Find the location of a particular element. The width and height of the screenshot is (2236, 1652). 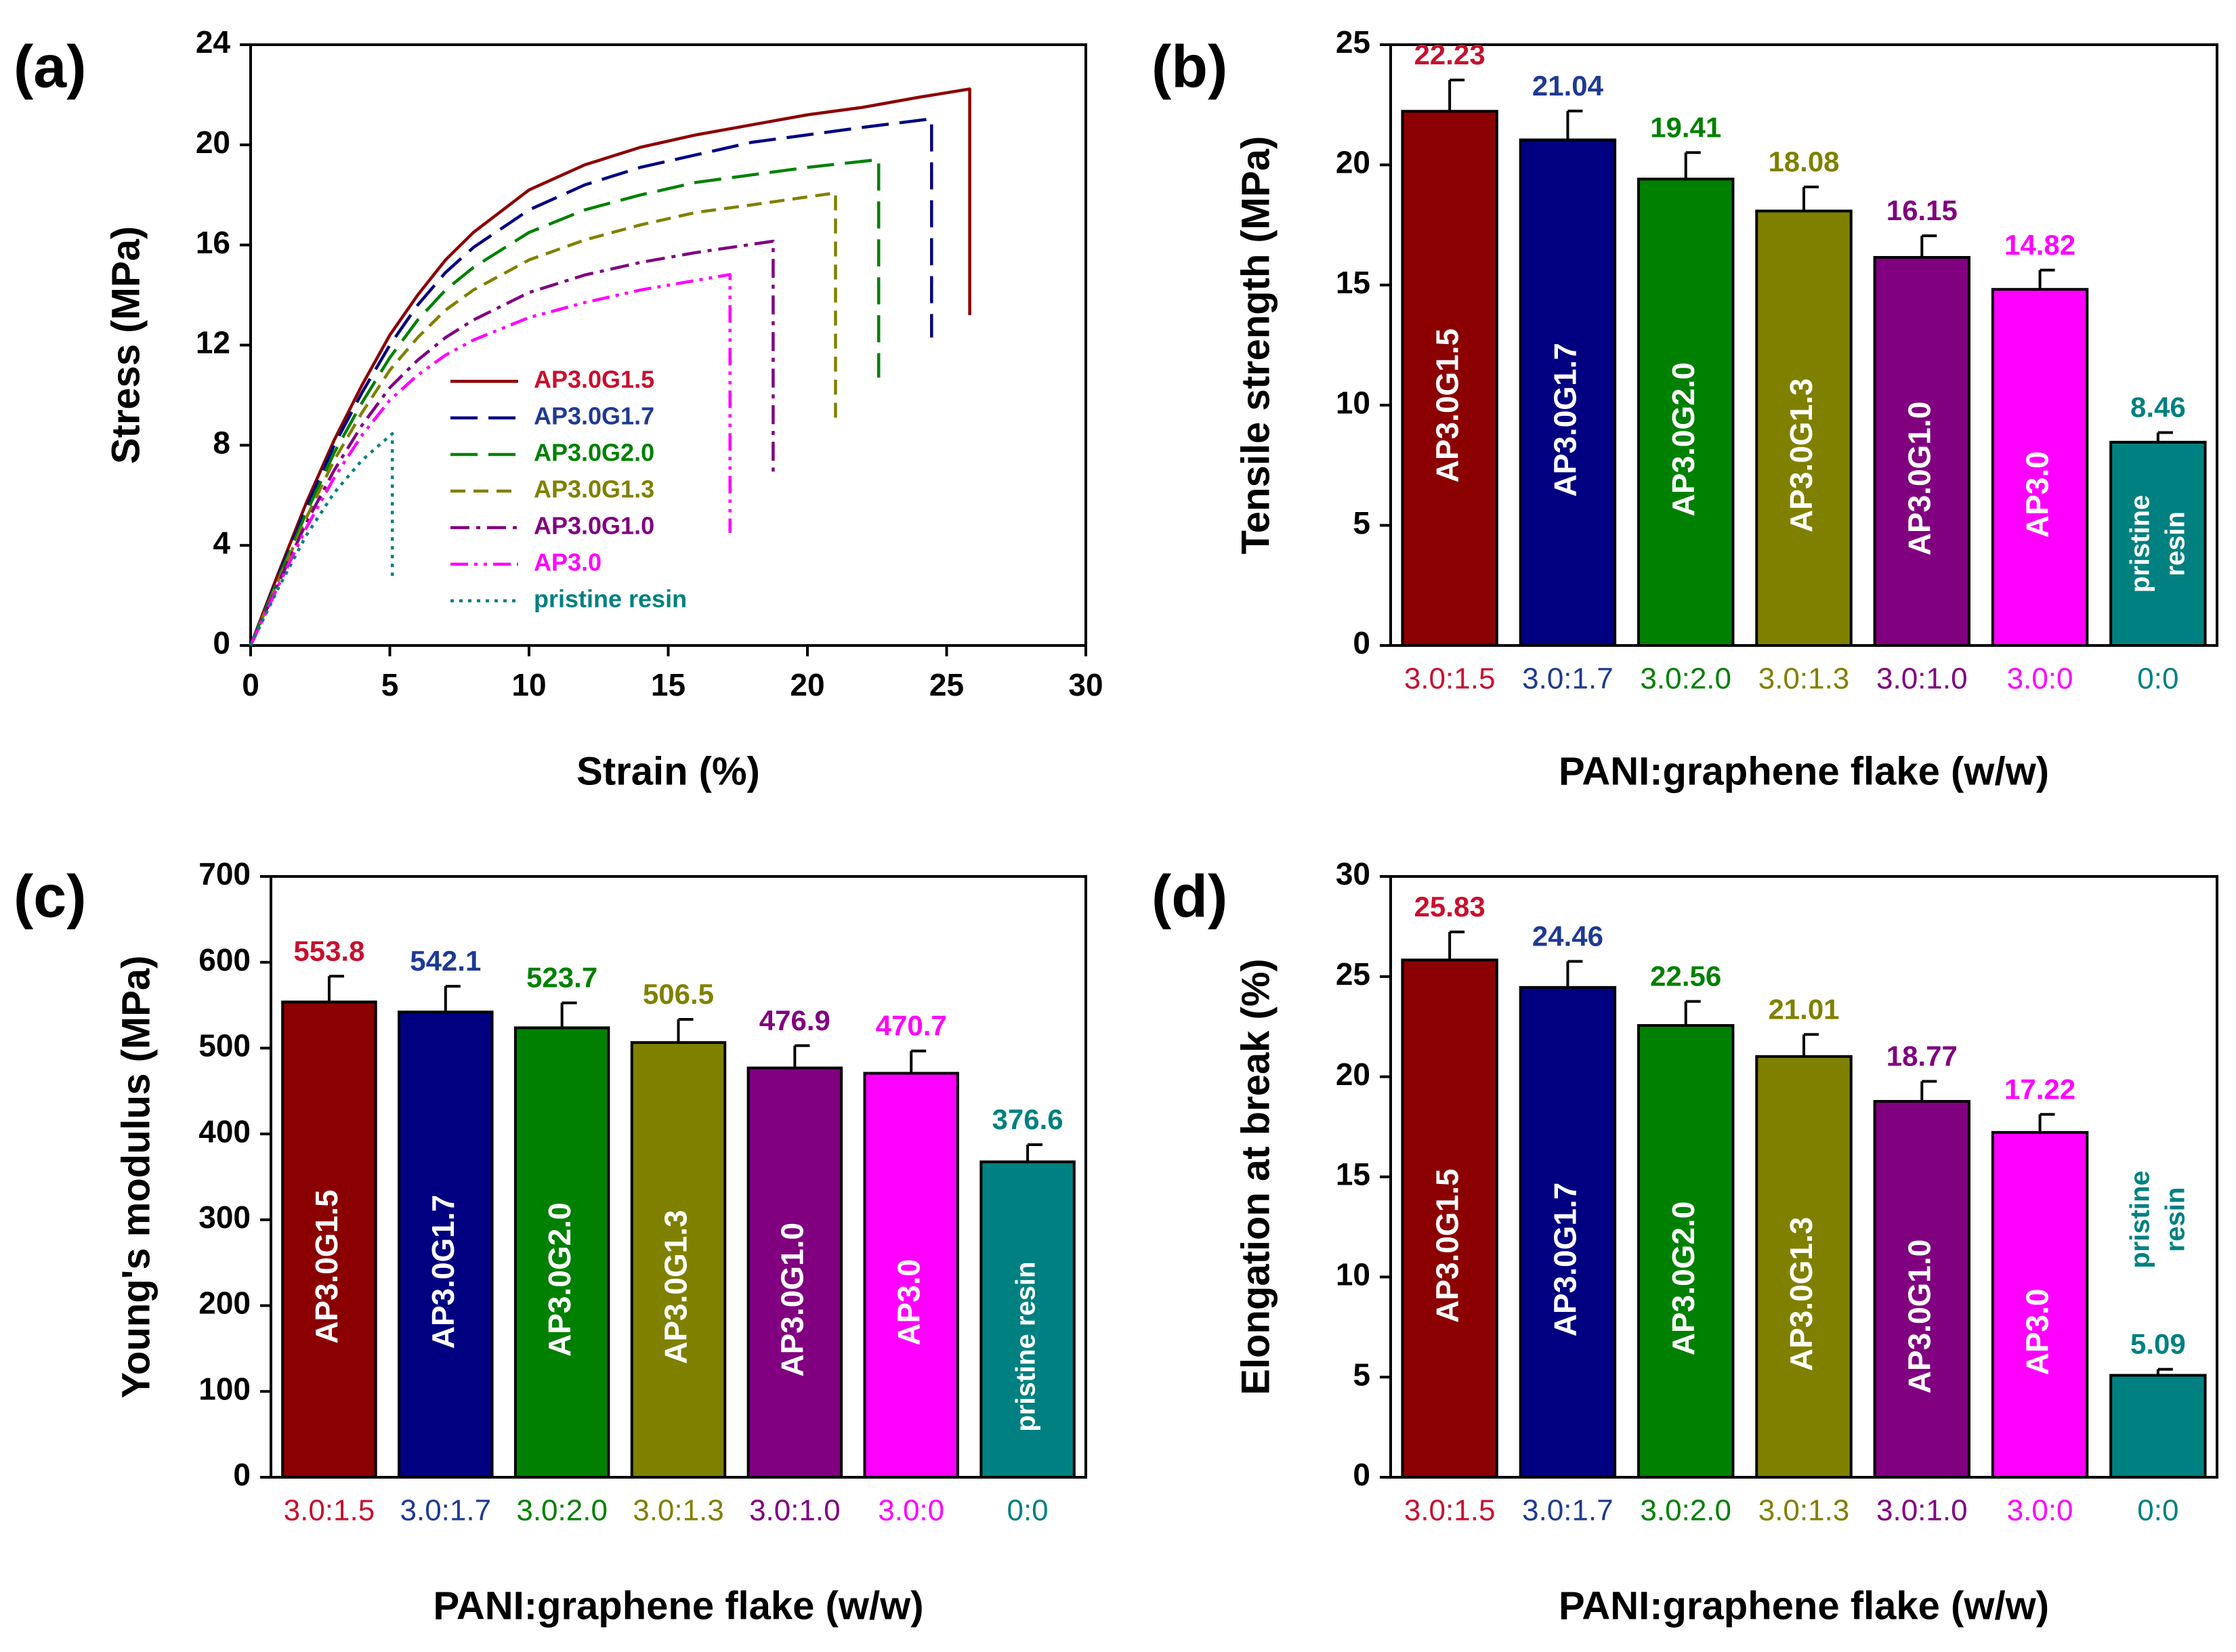

y-tick-label: 400 is located at coordinates (224, 1131).